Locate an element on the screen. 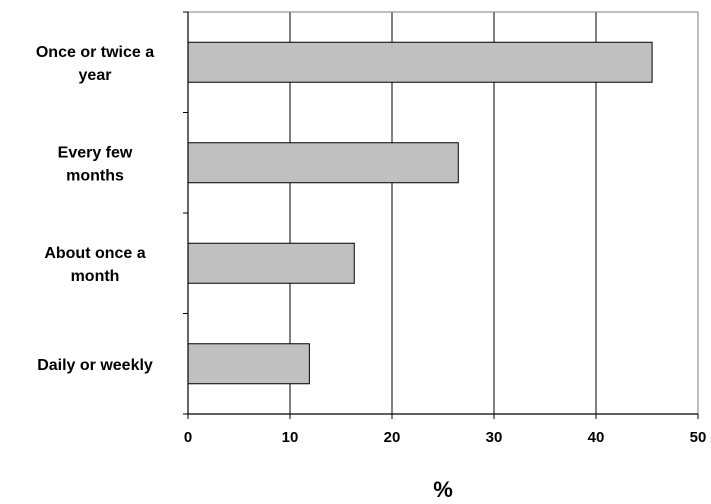 The image size is (711, 504). x-axis: 0 10 20 30 40 50 is located at coordinates (445, 429).